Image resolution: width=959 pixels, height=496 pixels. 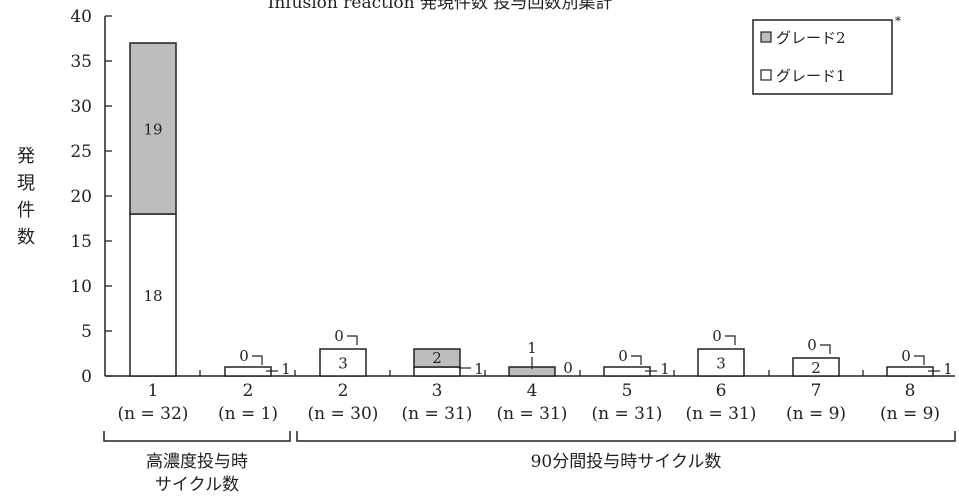 What do you see at coordinates (626, 462) in the screenshot?
I see `group-label: 90分間投与時サイクル数` at bounding box center [626, 462].